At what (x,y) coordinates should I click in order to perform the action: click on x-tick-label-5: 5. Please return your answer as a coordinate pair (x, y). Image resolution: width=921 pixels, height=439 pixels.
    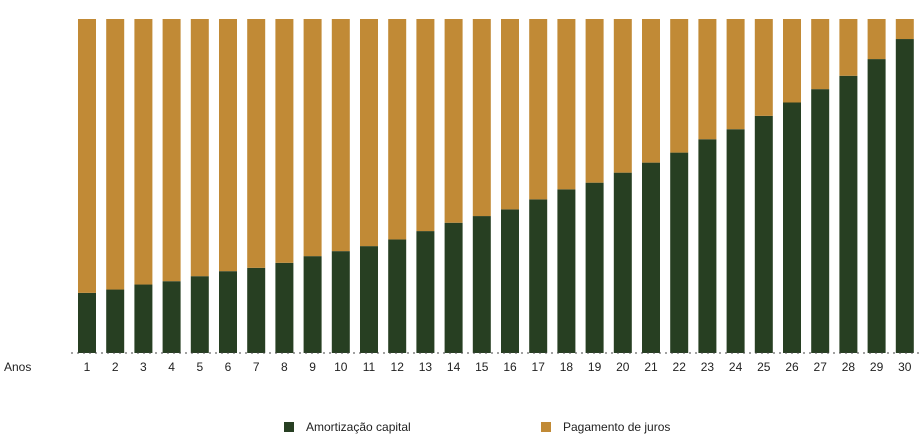
    Looking at the image, I should click on (199, 367).